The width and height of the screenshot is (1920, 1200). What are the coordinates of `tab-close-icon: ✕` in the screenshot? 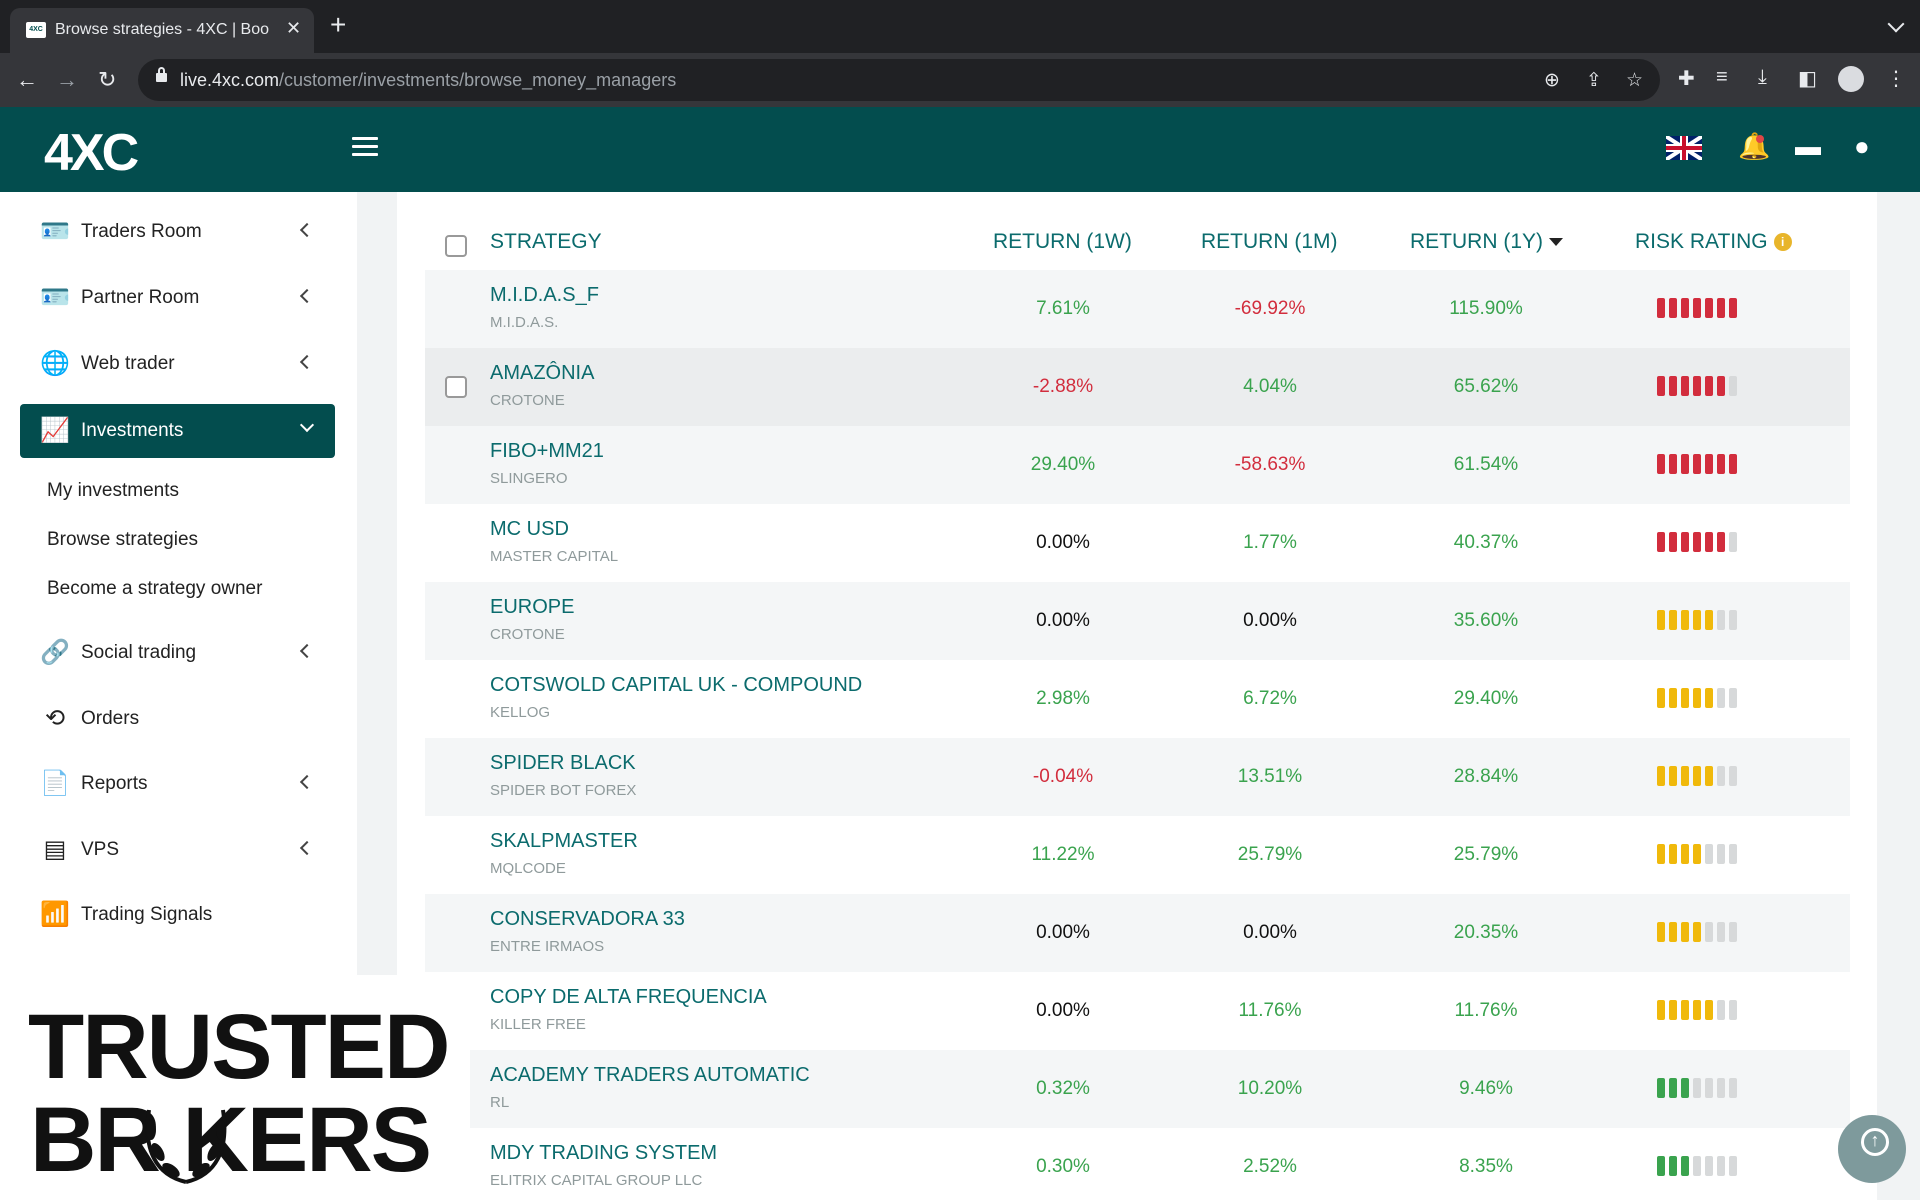 It's located at (294, 28).